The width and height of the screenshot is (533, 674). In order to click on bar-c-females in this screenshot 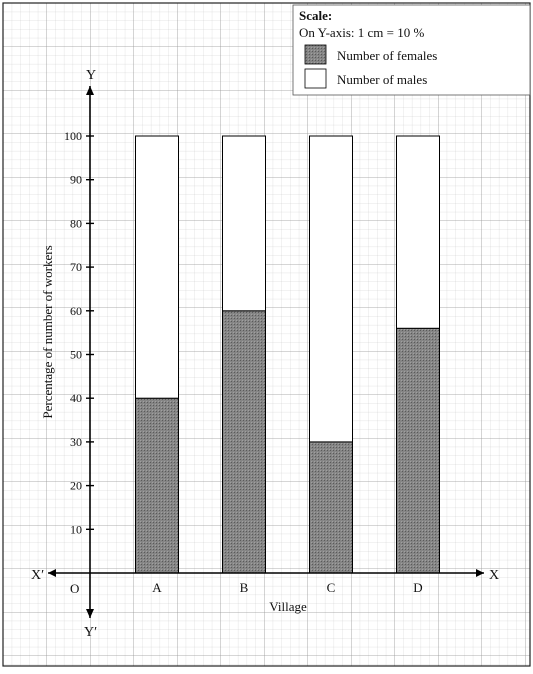, I will do `click(331, 507)`.